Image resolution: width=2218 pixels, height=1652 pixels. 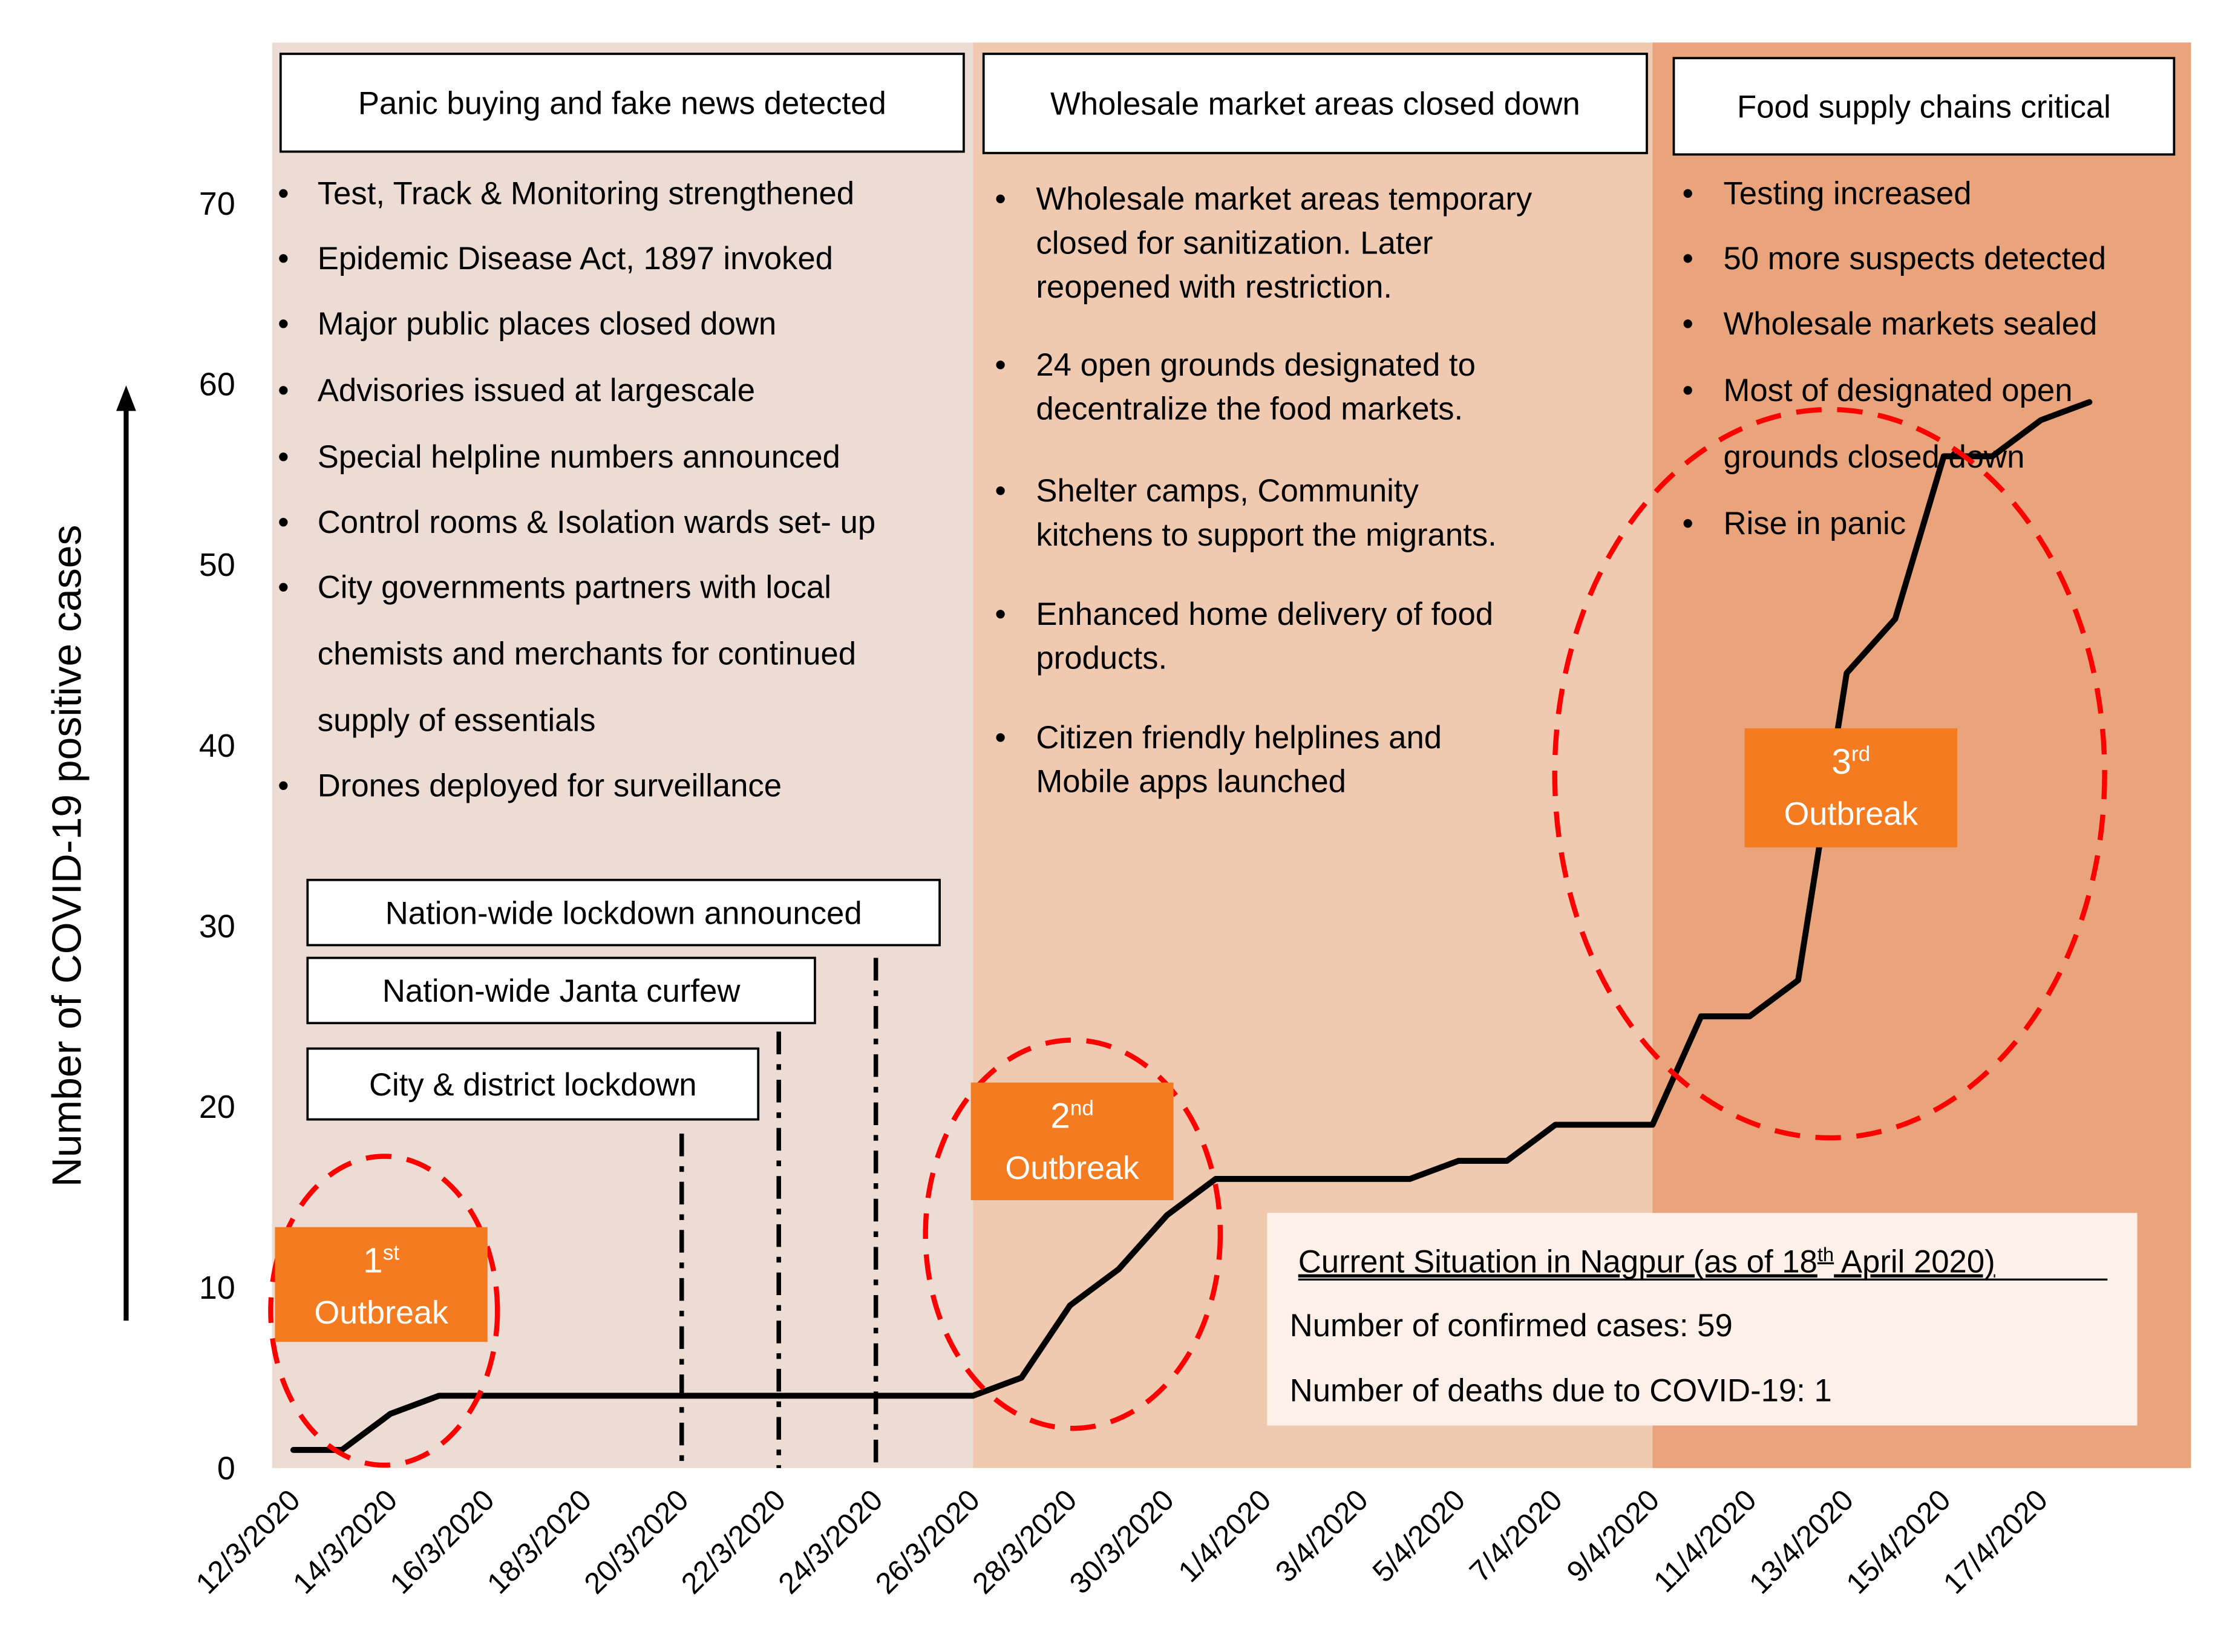 What do you see at coordinates (217, 204) in the screenshot?
I see `y-tick-label: 70` at bounding box center [217, 204].